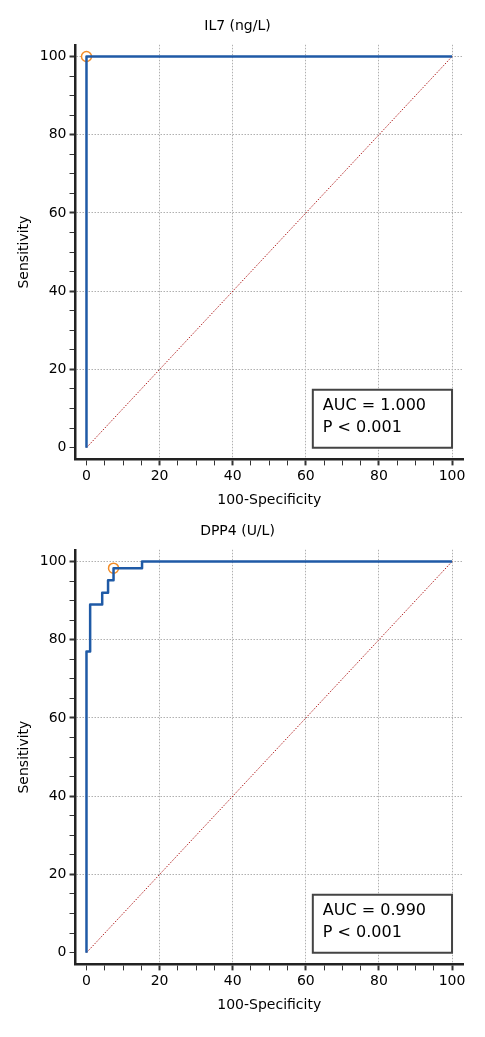 The height and width of the screenshot is (1037, 485). What do you see at coordinates (237, 25) in the screenshot?
I see `chart-title: IL7 (ng/L)` at bounding box center [237, 25].